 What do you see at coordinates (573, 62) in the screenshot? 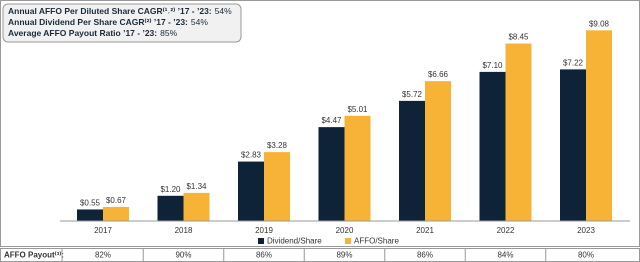
I see `value-label: $7.22` at bounding box center [573, 62].